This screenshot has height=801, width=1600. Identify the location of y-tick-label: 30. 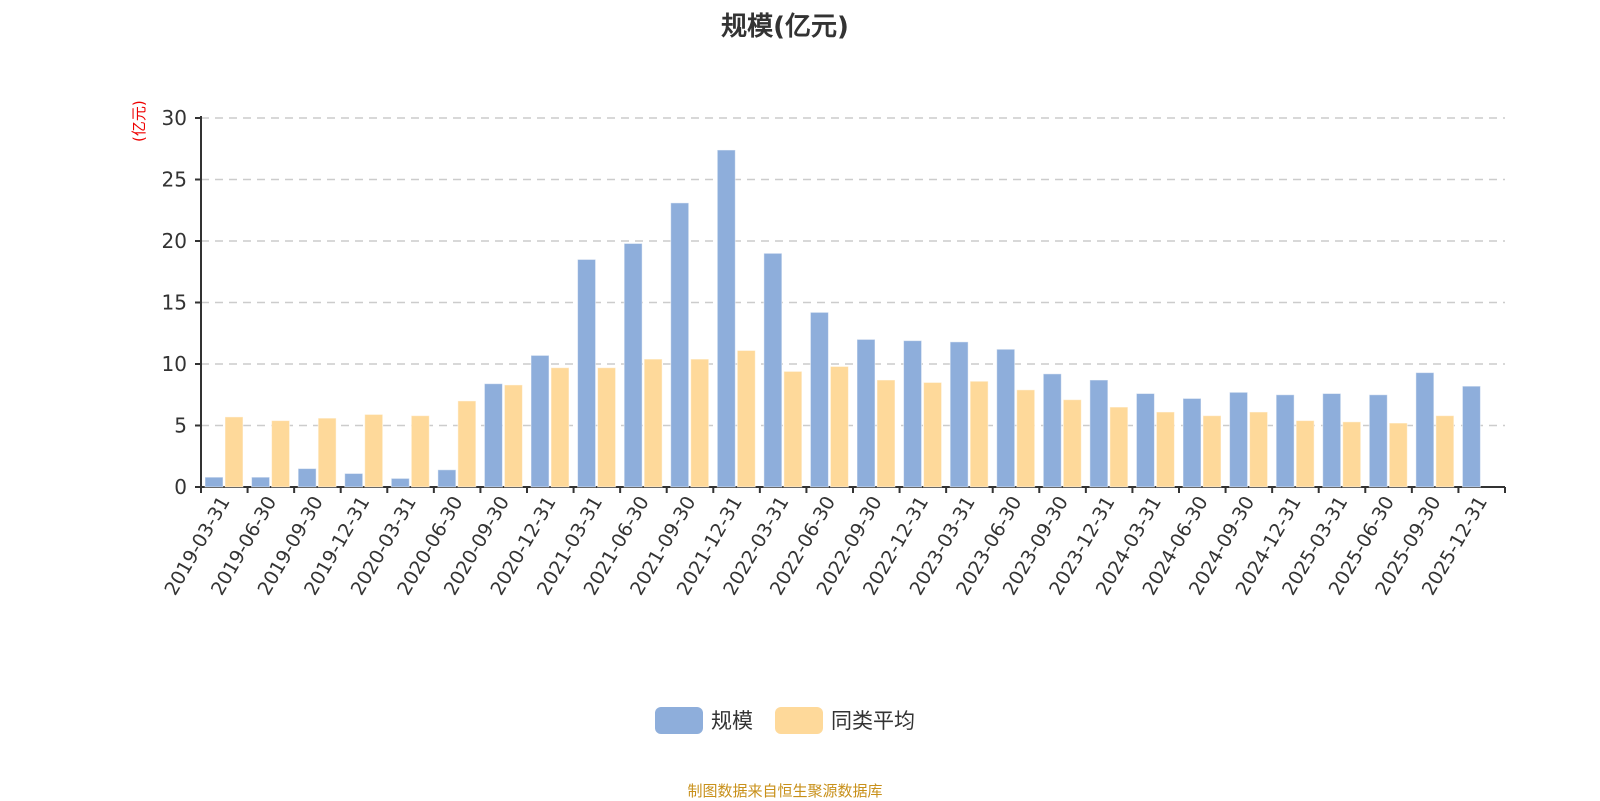
(174, 118).